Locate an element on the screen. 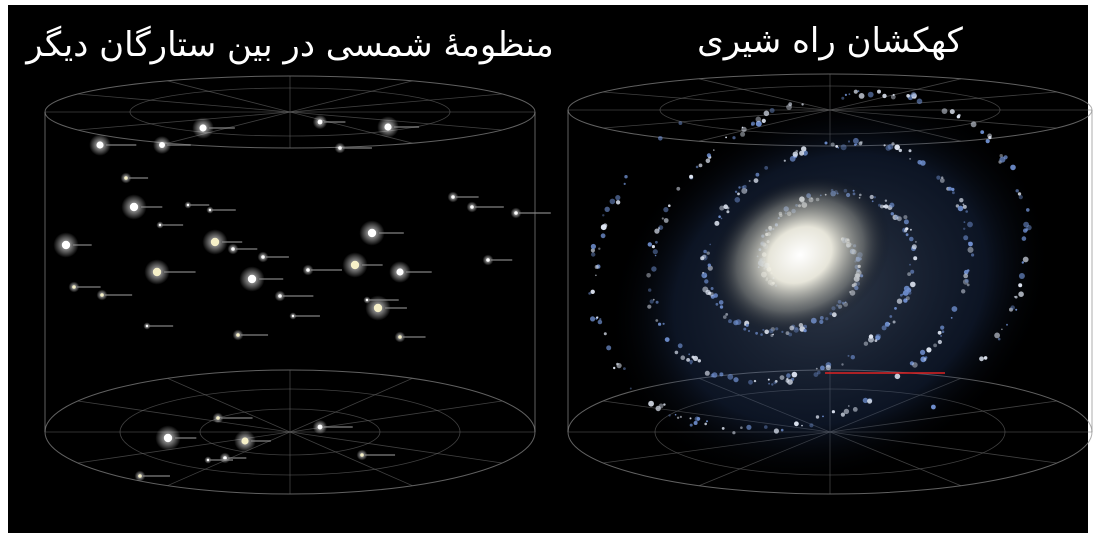 This screenshot has height=538, width=1094. grid-spoke is located at coordinates (229, 405).